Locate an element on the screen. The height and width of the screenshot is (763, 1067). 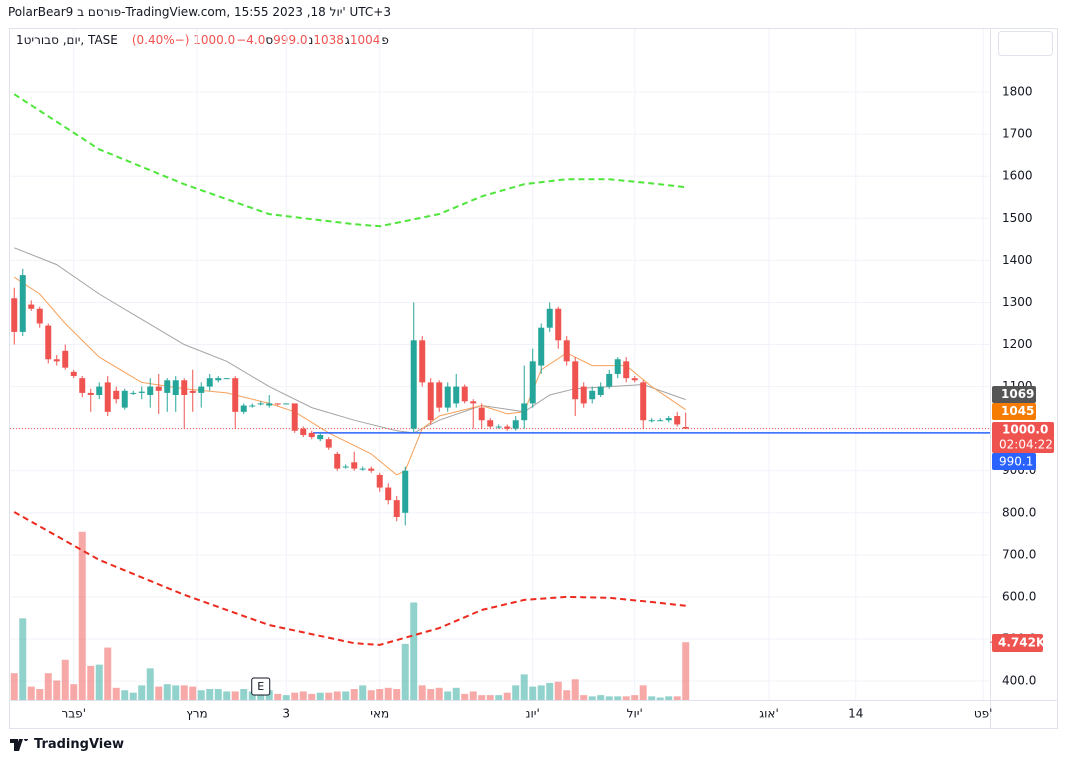
y-tick-label: 700.0 is located at coordinates (1019, 554).